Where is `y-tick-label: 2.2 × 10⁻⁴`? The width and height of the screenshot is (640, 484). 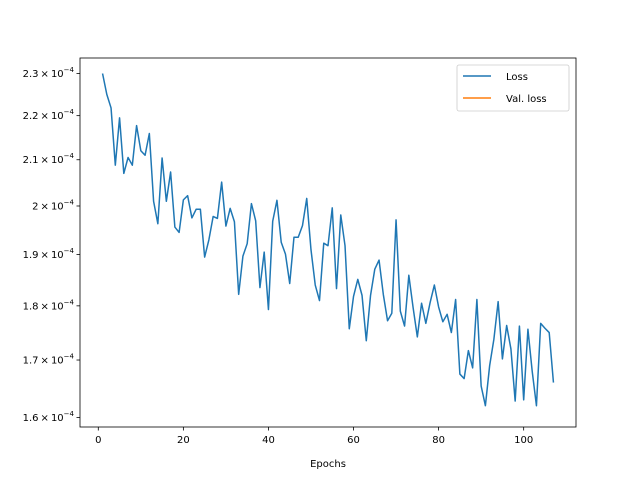
y-tick-label: 2.2 × 10⁻⁴ is located at coordinates (49, 115).